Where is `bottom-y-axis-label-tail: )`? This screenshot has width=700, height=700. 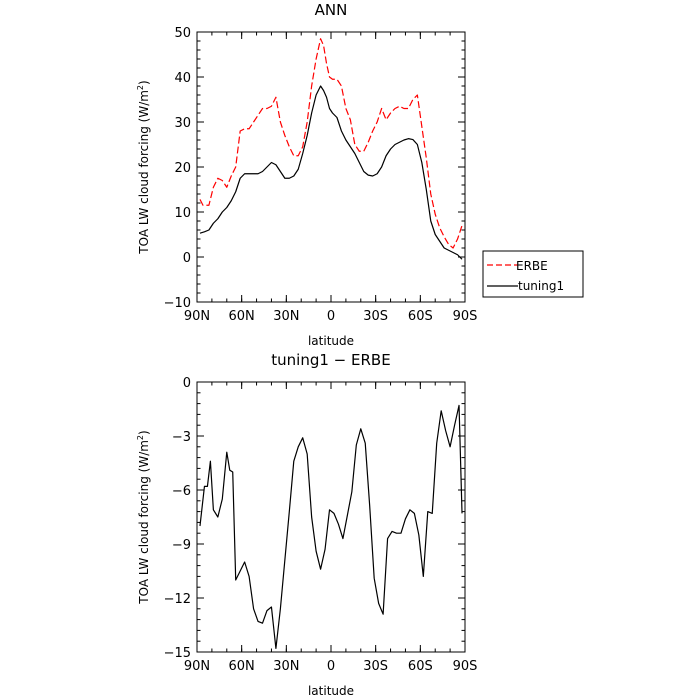
bottom-y-axis-label-tail: ) is located at coordinates (144, 432).